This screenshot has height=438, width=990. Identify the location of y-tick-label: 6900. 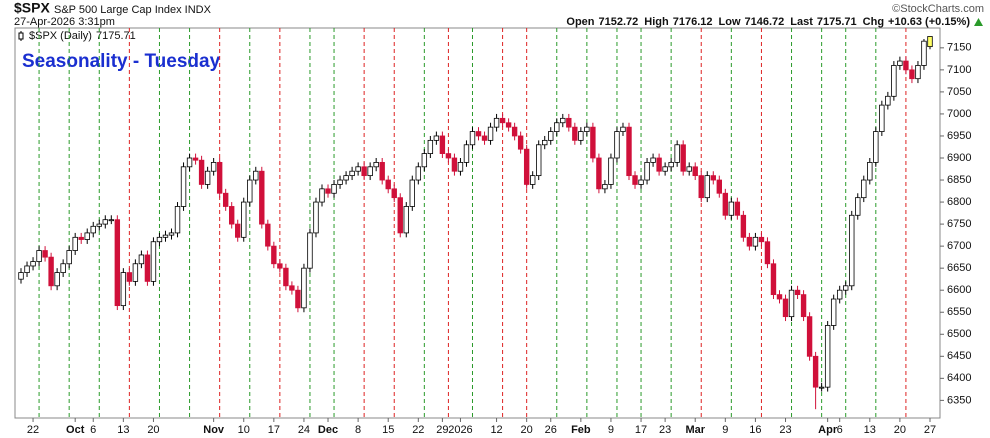
(959, 158).